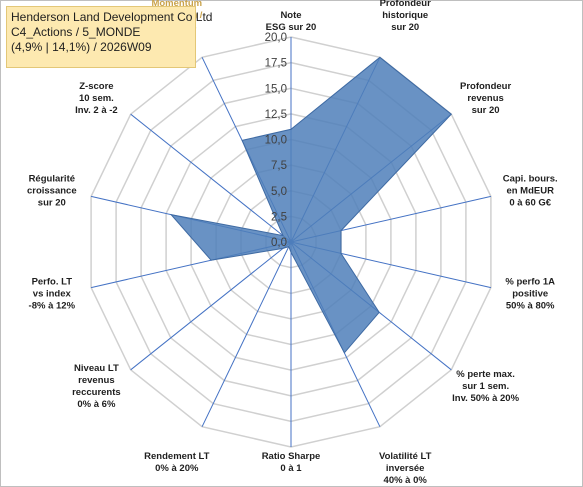  What do you see at coordinates (276, 115) in the screenshot?
I see `tick-label-5: 12,5` at bounding box center [276, 115].